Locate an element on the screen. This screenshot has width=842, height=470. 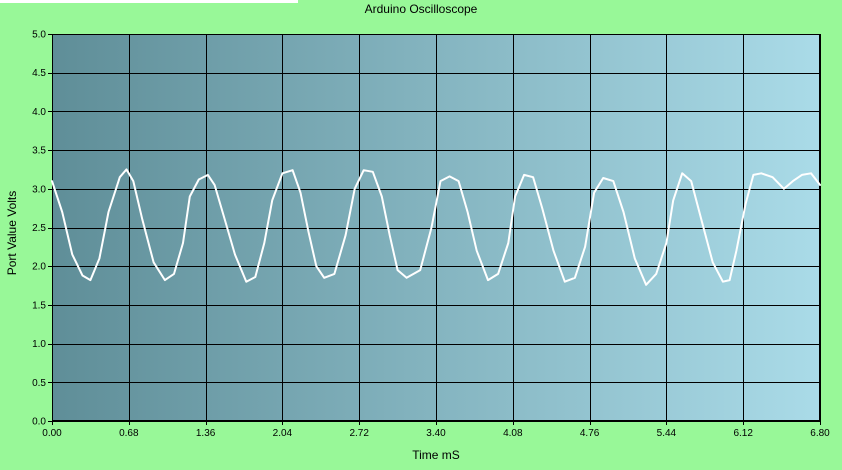
x-axis-label: Time mS is located at coordinates (436, 455).